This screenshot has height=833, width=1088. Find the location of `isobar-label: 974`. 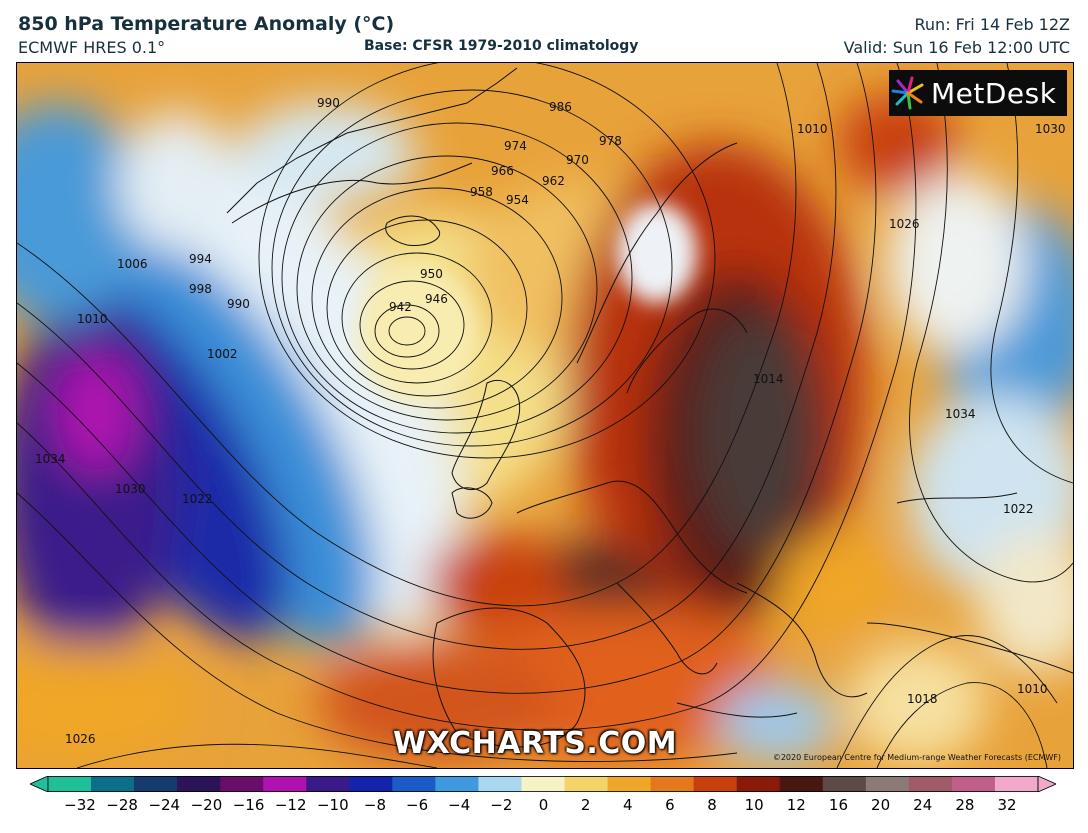

isobar-label: 974 is located at coordinates (515, 146).